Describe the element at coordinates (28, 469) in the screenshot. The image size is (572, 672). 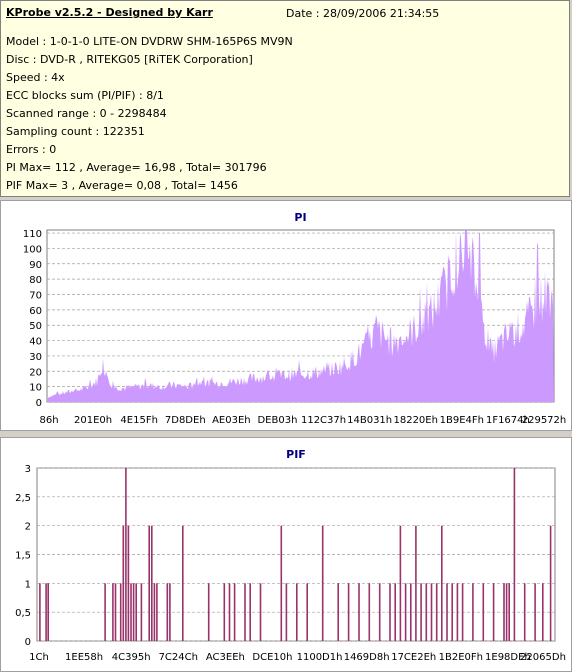
I see `pif-y-tick-label-6: 3` at that location.